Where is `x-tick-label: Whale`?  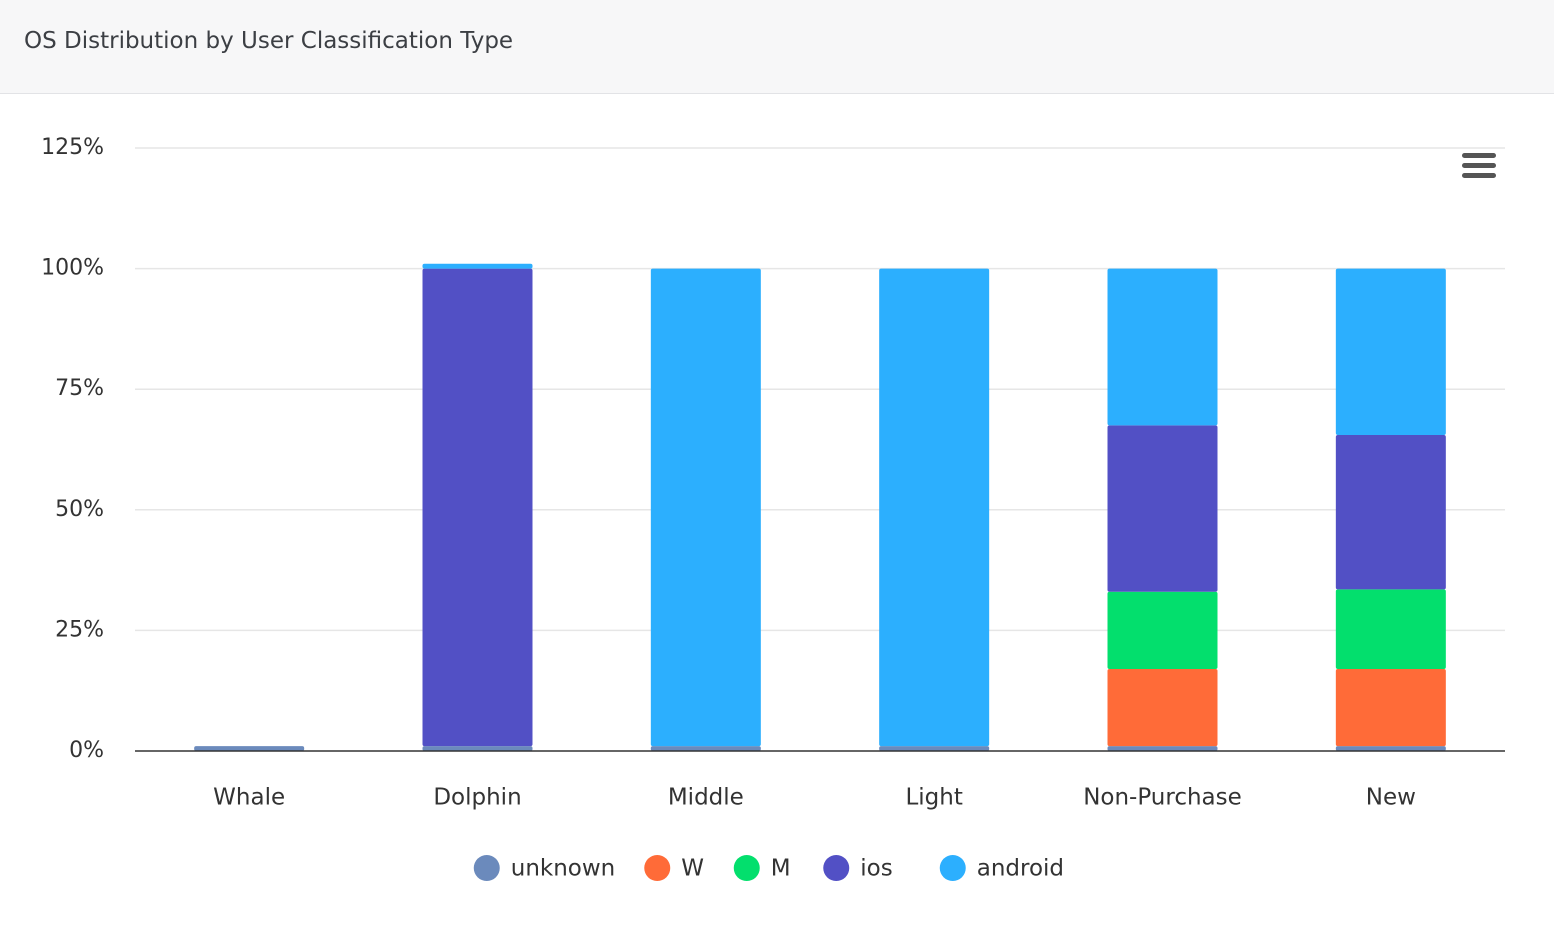 x-tick-label: Whale is located at coordinates (249, 798).